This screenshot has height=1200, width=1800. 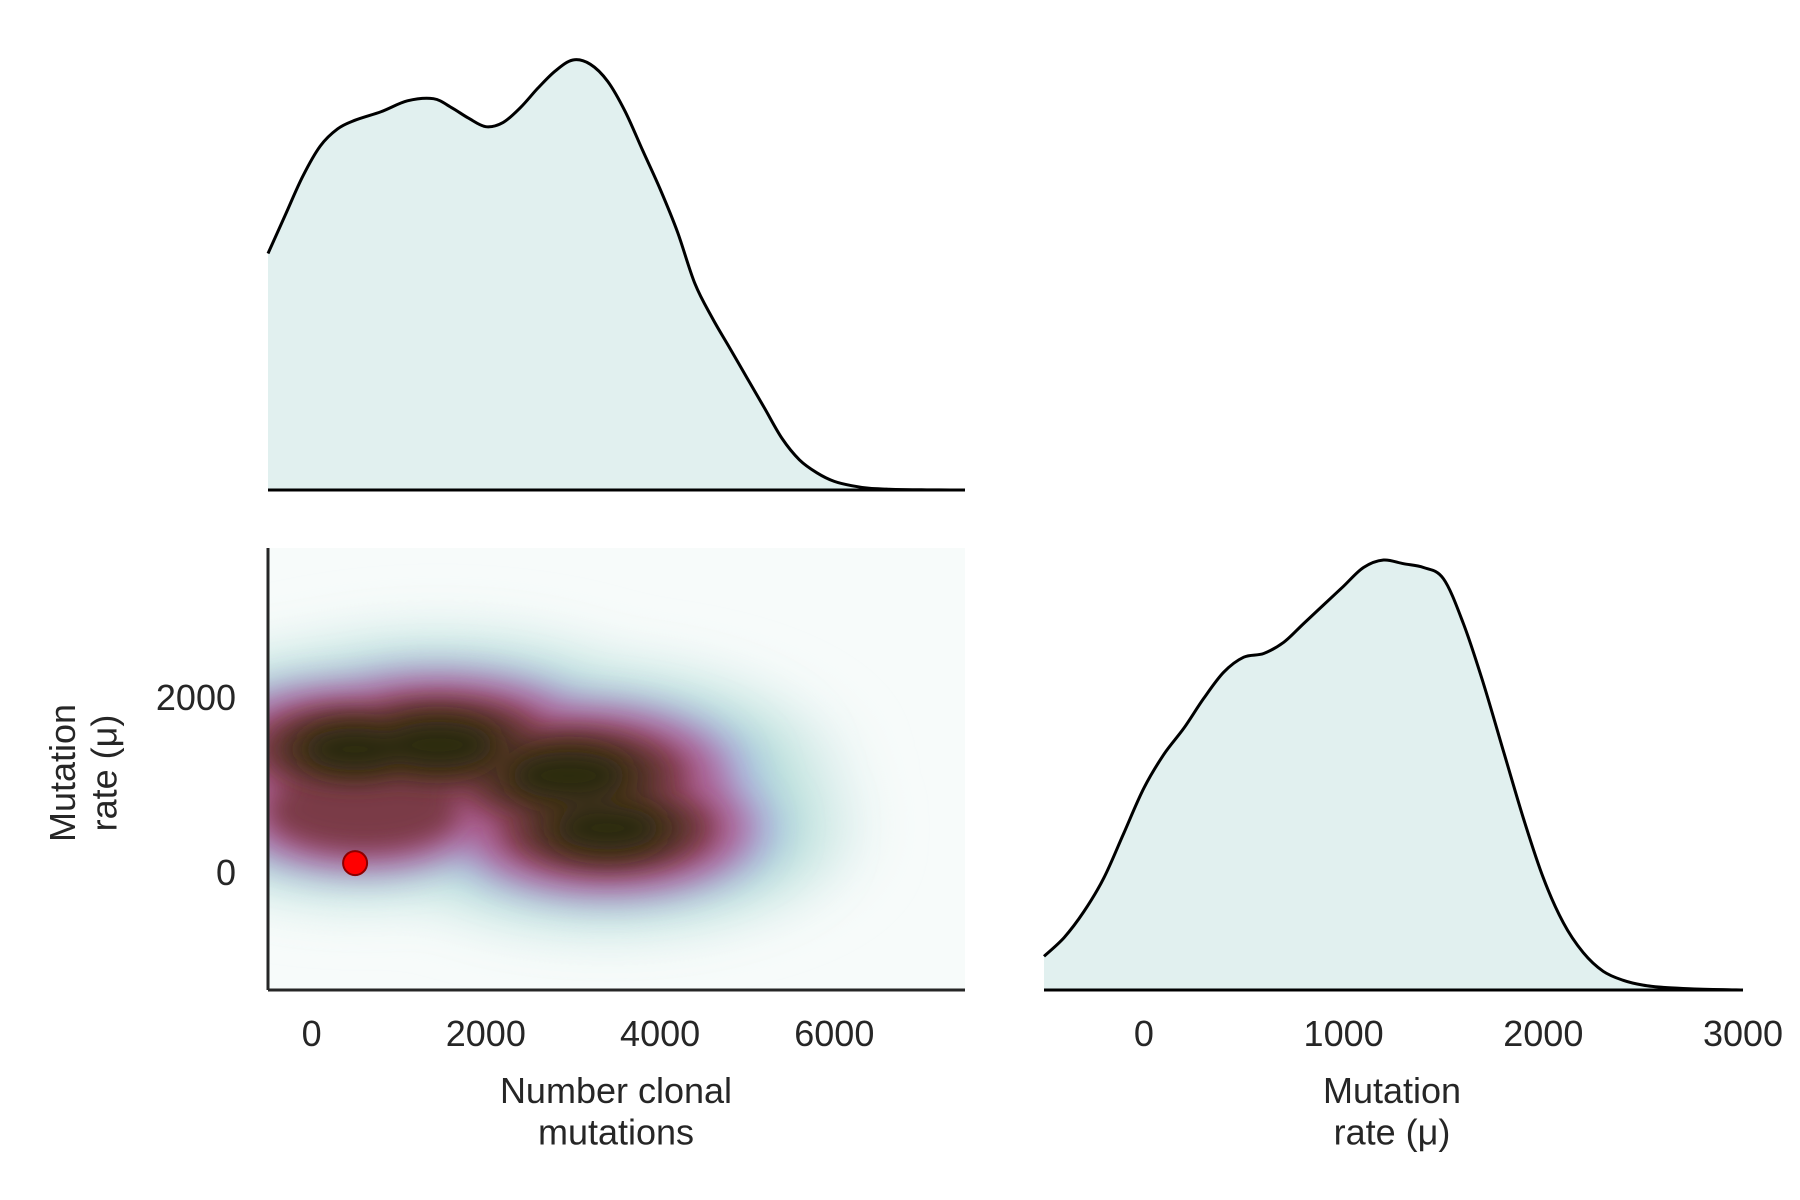 I want to click on y-tick-label: 2000, so click(x=196, y=697).